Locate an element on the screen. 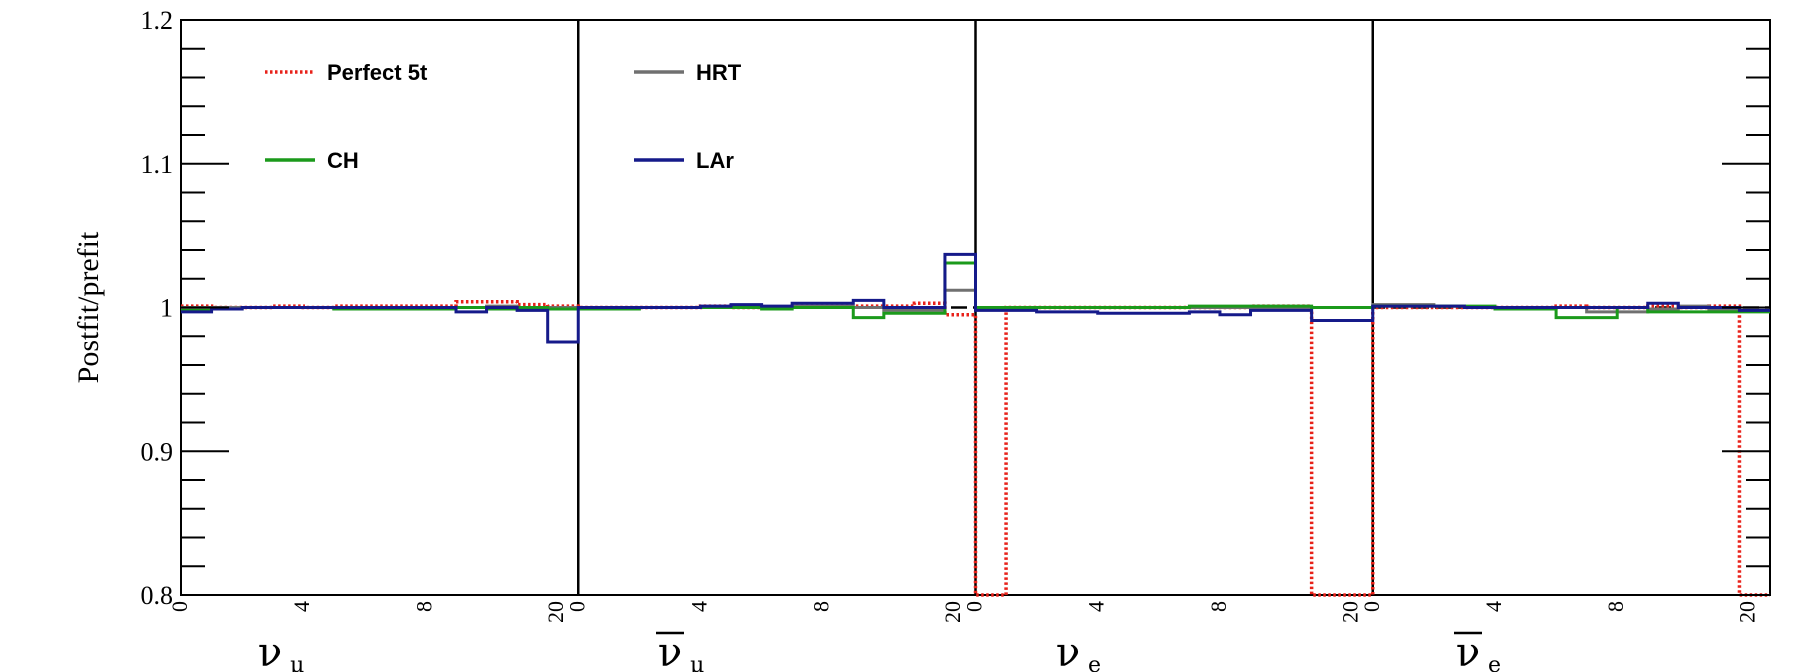 This screenshot has height=672, width=1796. legend-item: HRT is located at coordinates (688, 72).